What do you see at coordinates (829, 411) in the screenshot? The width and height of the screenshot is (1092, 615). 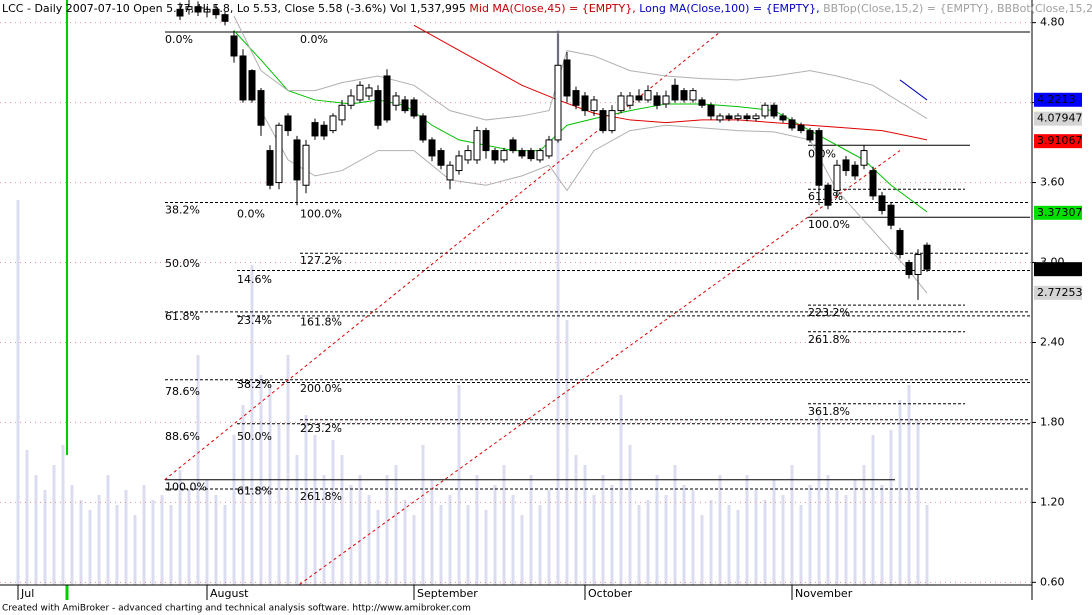 I see `fib-label: 361.8%` at bounding box center [829, 411].